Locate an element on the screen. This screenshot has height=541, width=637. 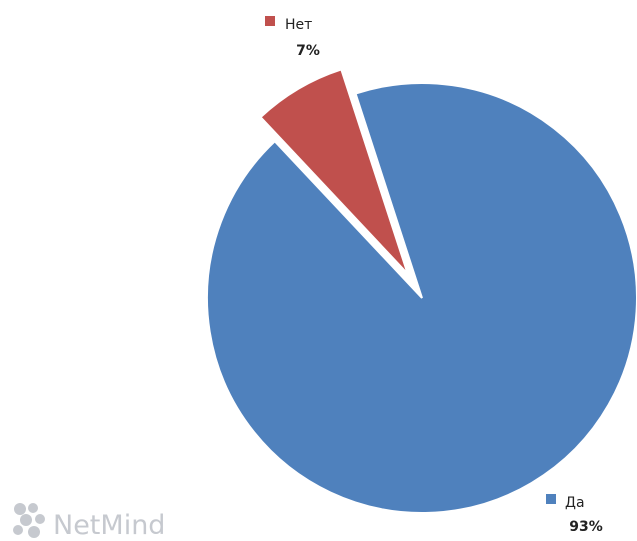
watermark: NetMind is located at coordinates (89, 522).